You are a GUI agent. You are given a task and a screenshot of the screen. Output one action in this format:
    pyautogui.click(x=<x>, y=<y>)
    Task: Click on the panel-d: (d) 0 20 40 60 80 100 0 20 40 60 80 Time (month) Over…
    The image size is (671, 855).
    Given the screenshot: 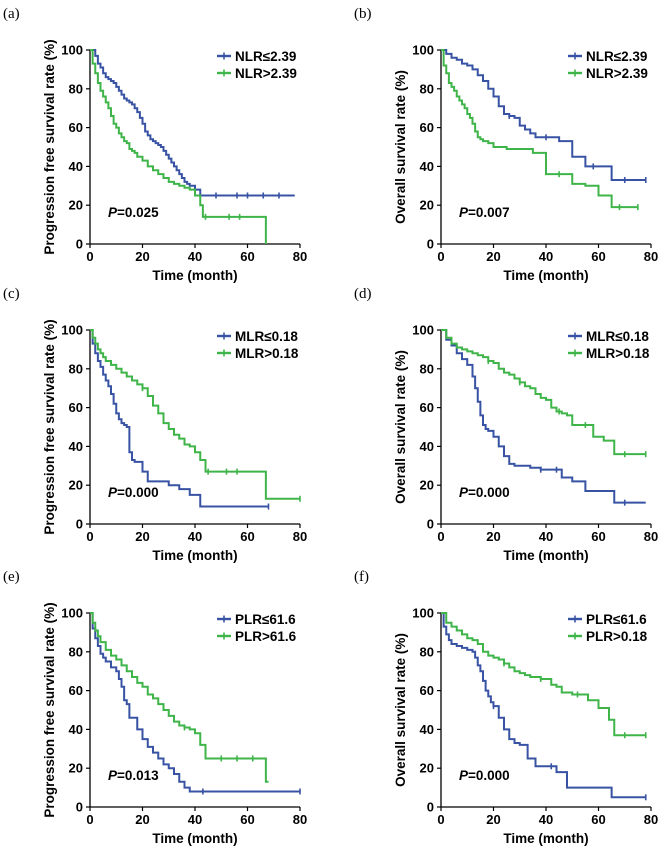 What is the action you would take?
    pyautogui.click(x=506, y=424)
    